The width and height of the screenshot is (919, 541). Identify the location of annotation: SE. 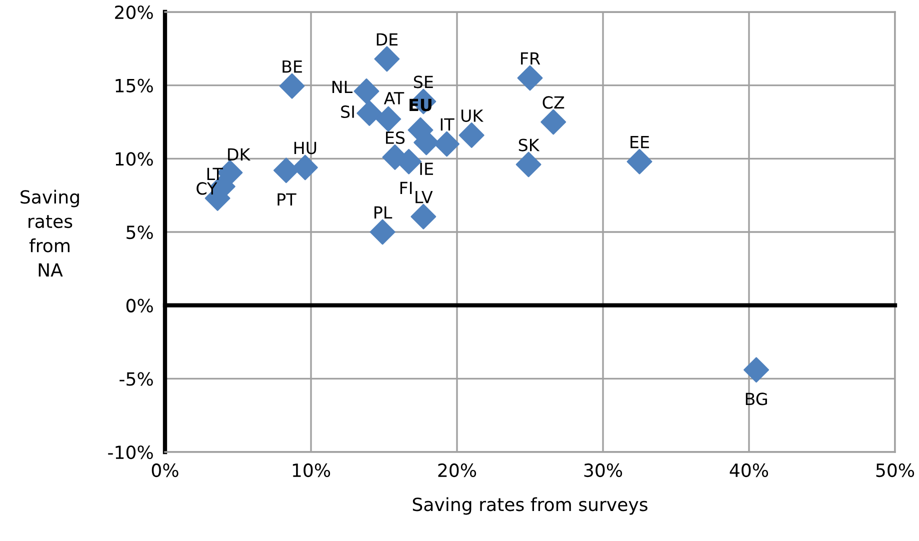
(423, 82).